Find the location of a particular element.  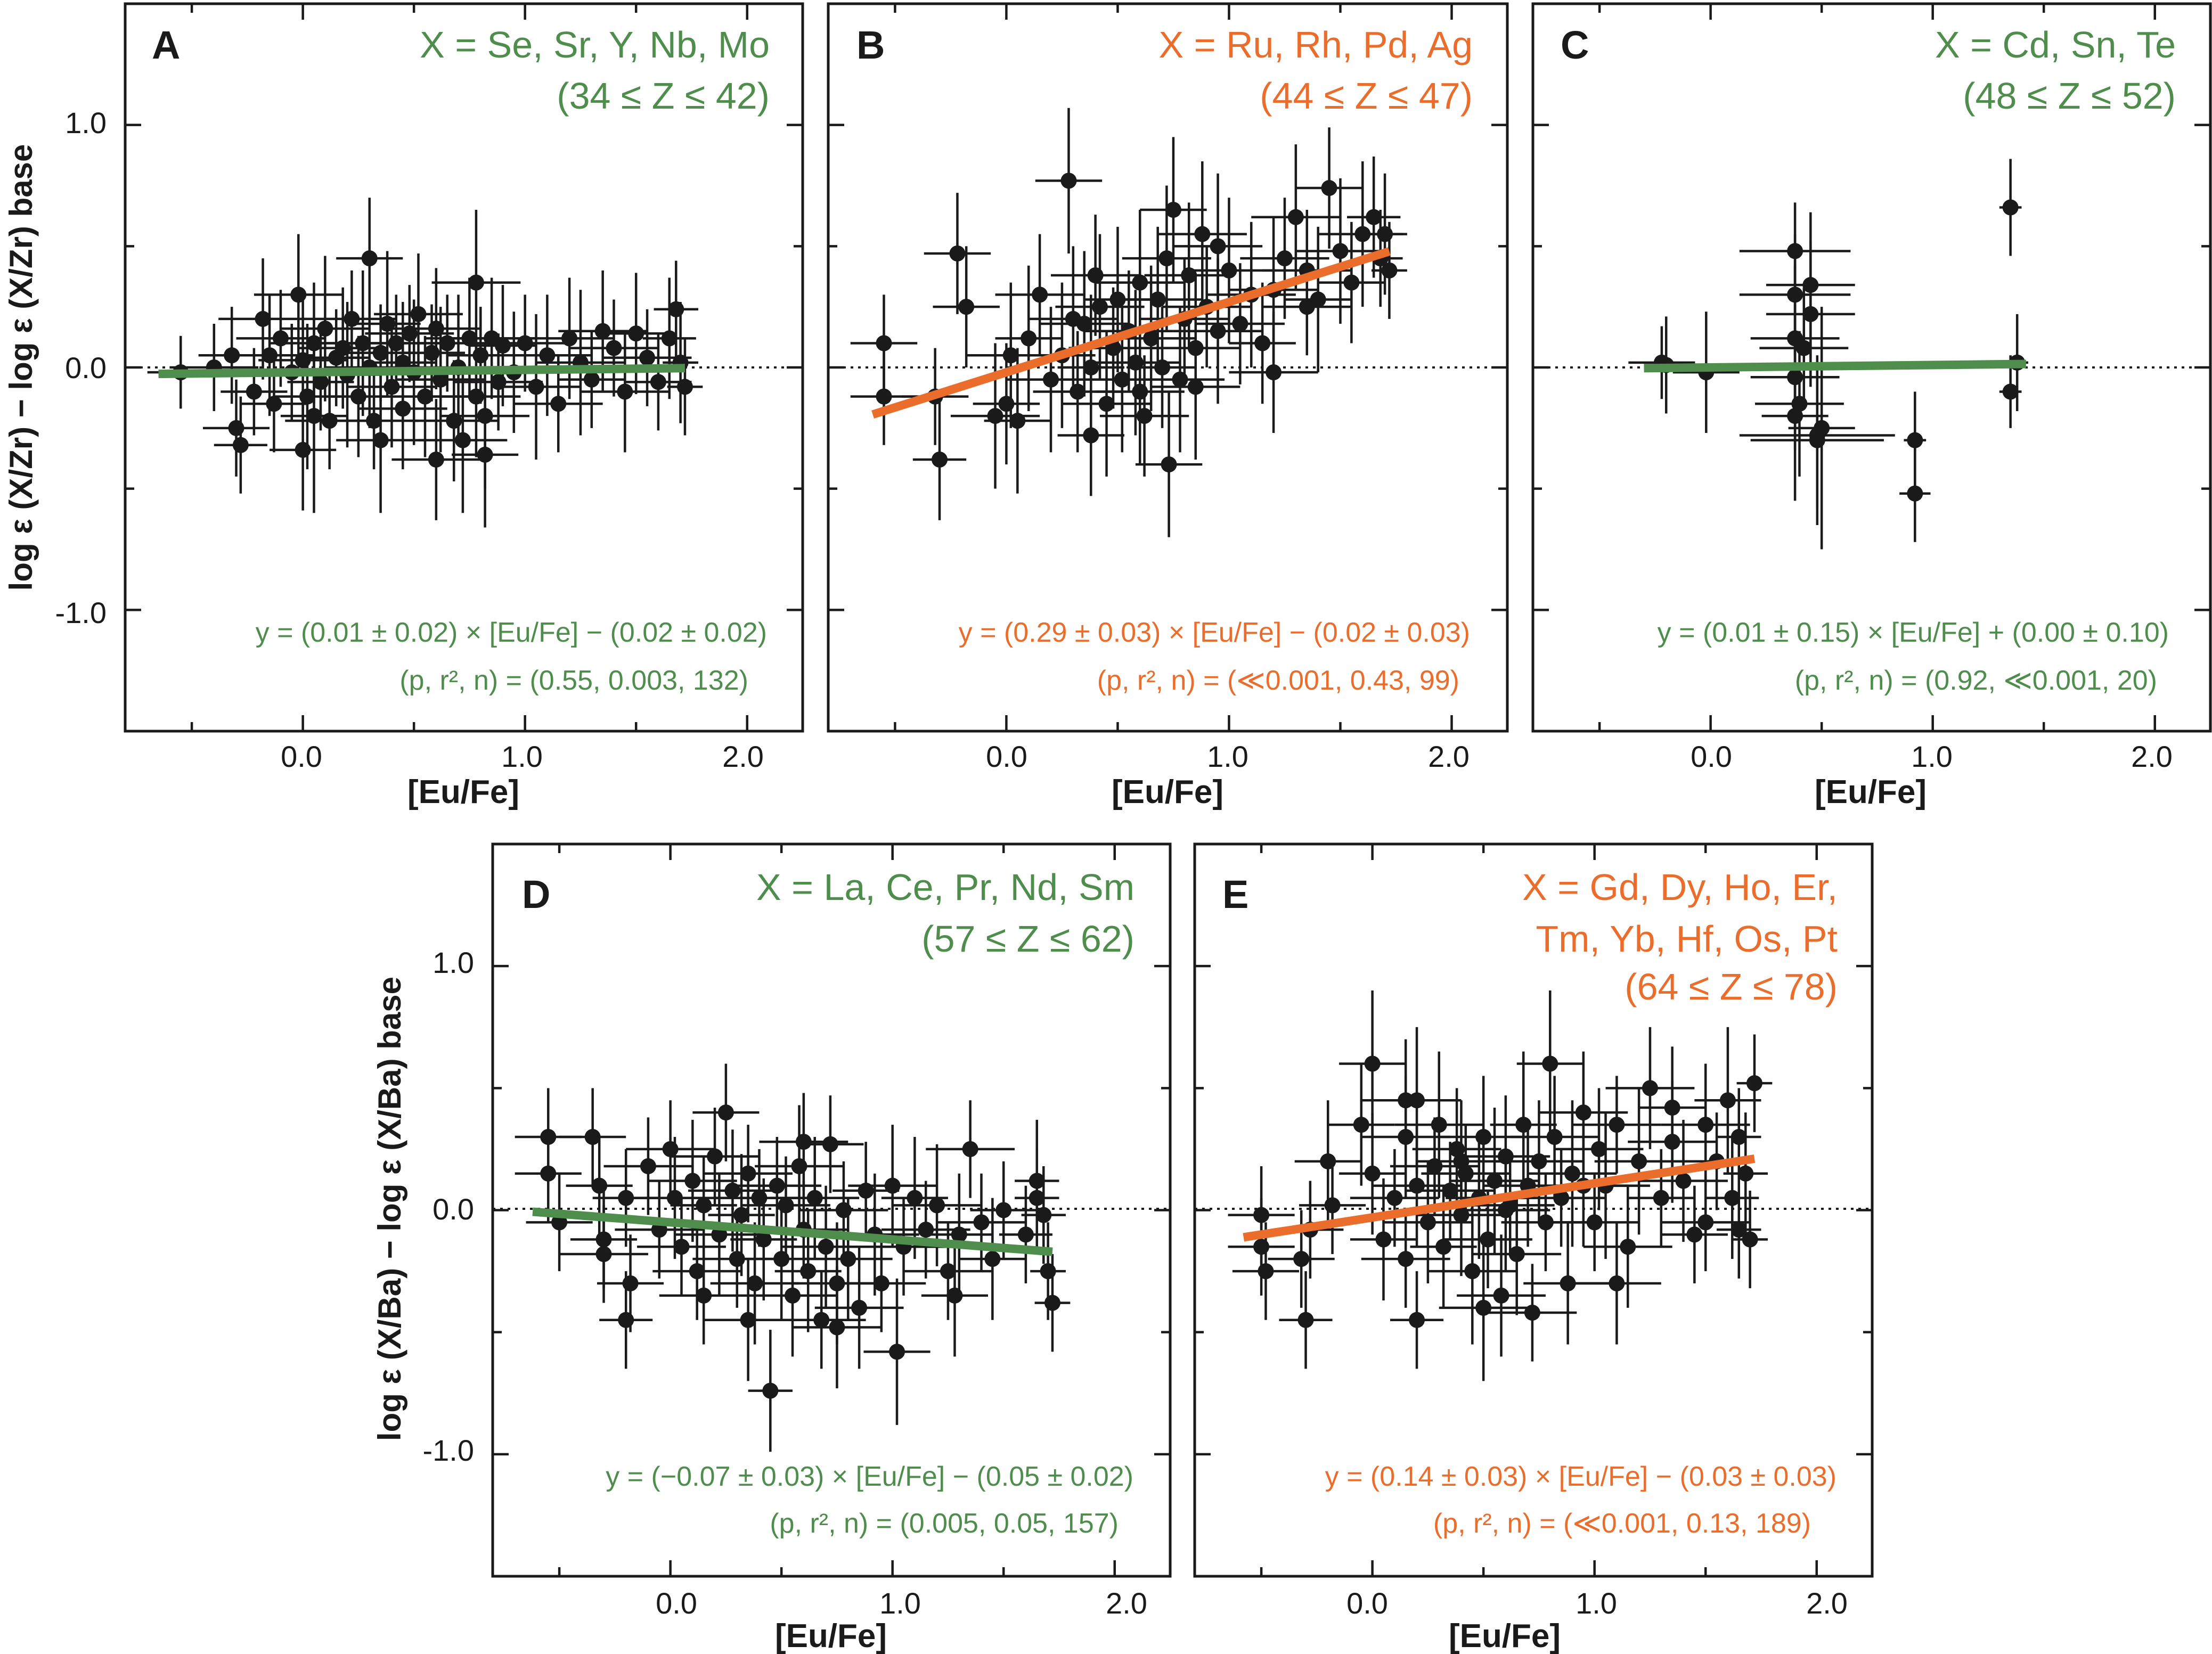

panel-a-fit-line is located at coordinates (421, 371).